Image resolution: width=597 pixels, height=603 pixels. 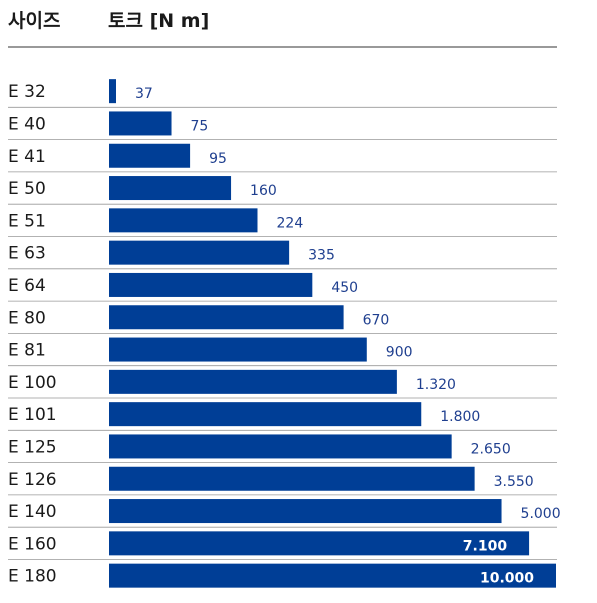 What do you see at coordinates (27, 254) in the screenshot?
I see `category-label: E 63` at bounding box center [27, 254].